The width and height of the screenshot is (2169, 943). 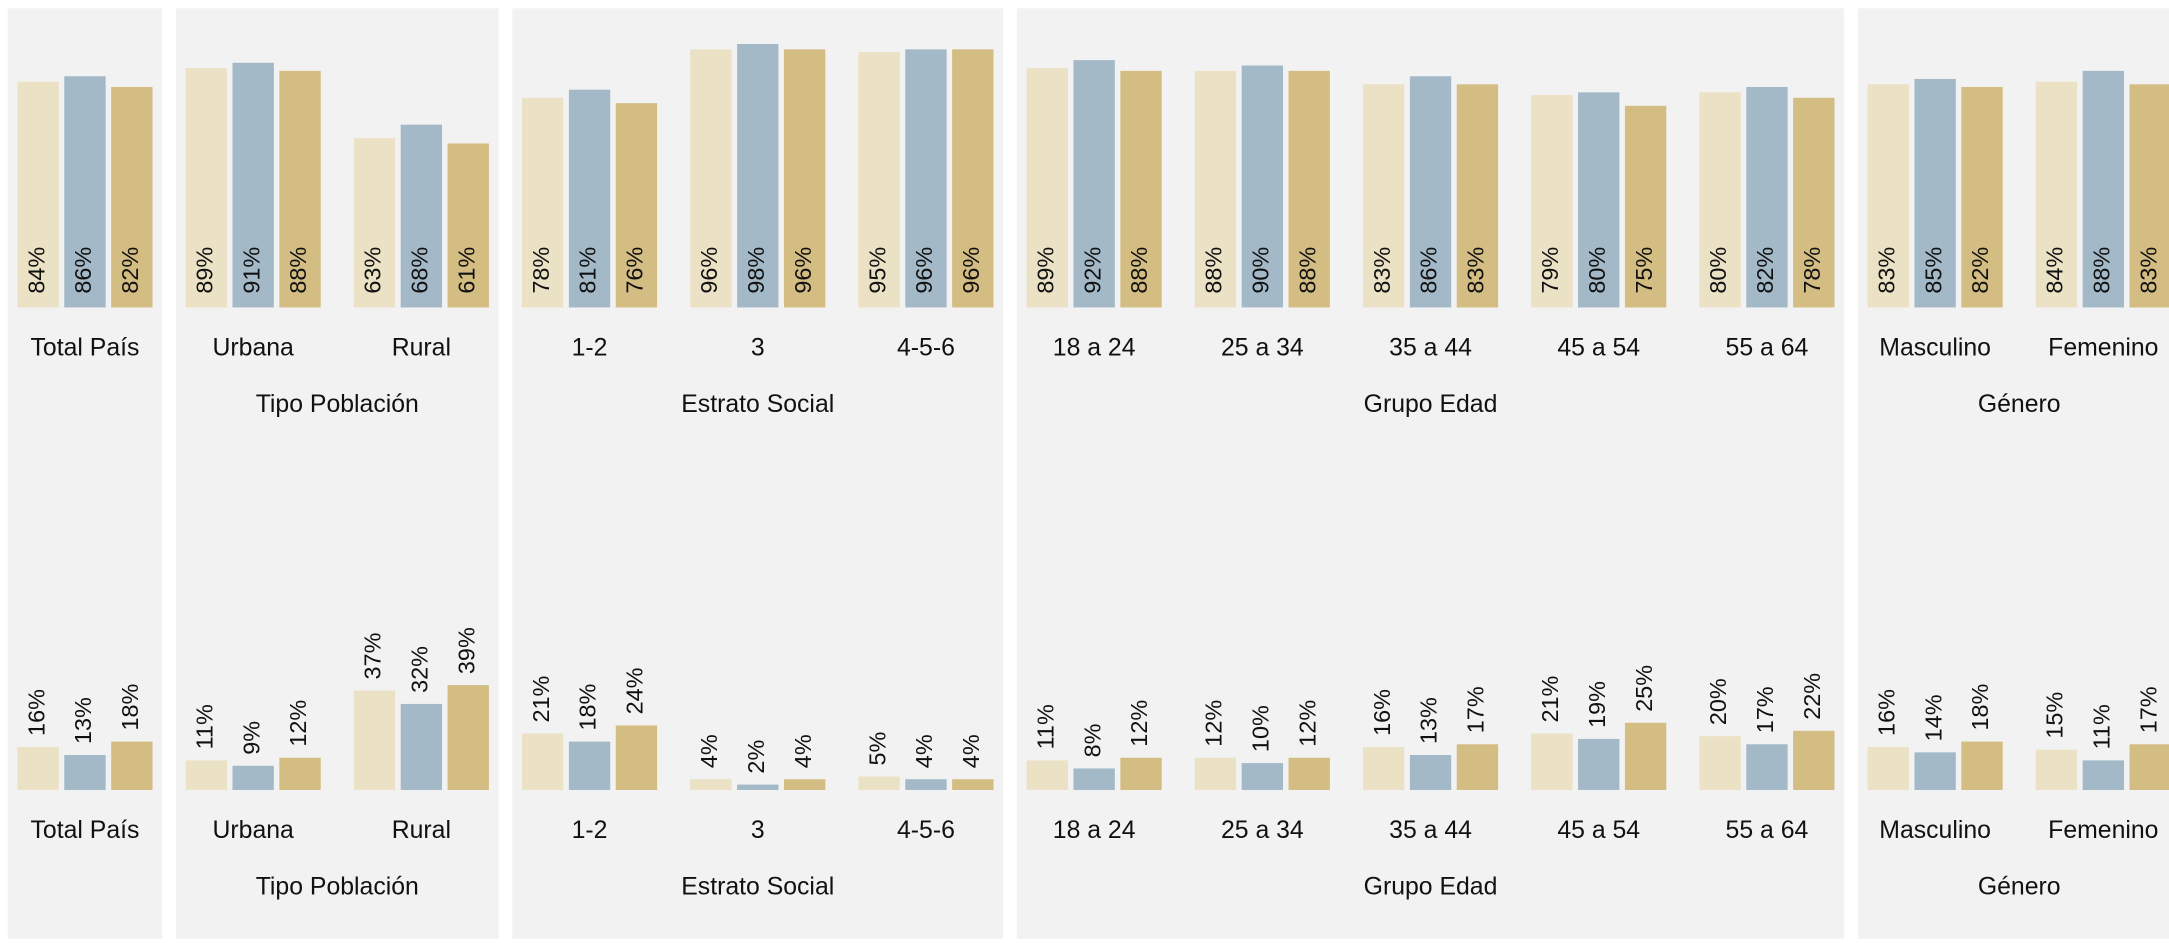 What do you see at coordinates (420, 270) in the screenshot?
I see `value-label: 68%` at bounding box center [420, 270].